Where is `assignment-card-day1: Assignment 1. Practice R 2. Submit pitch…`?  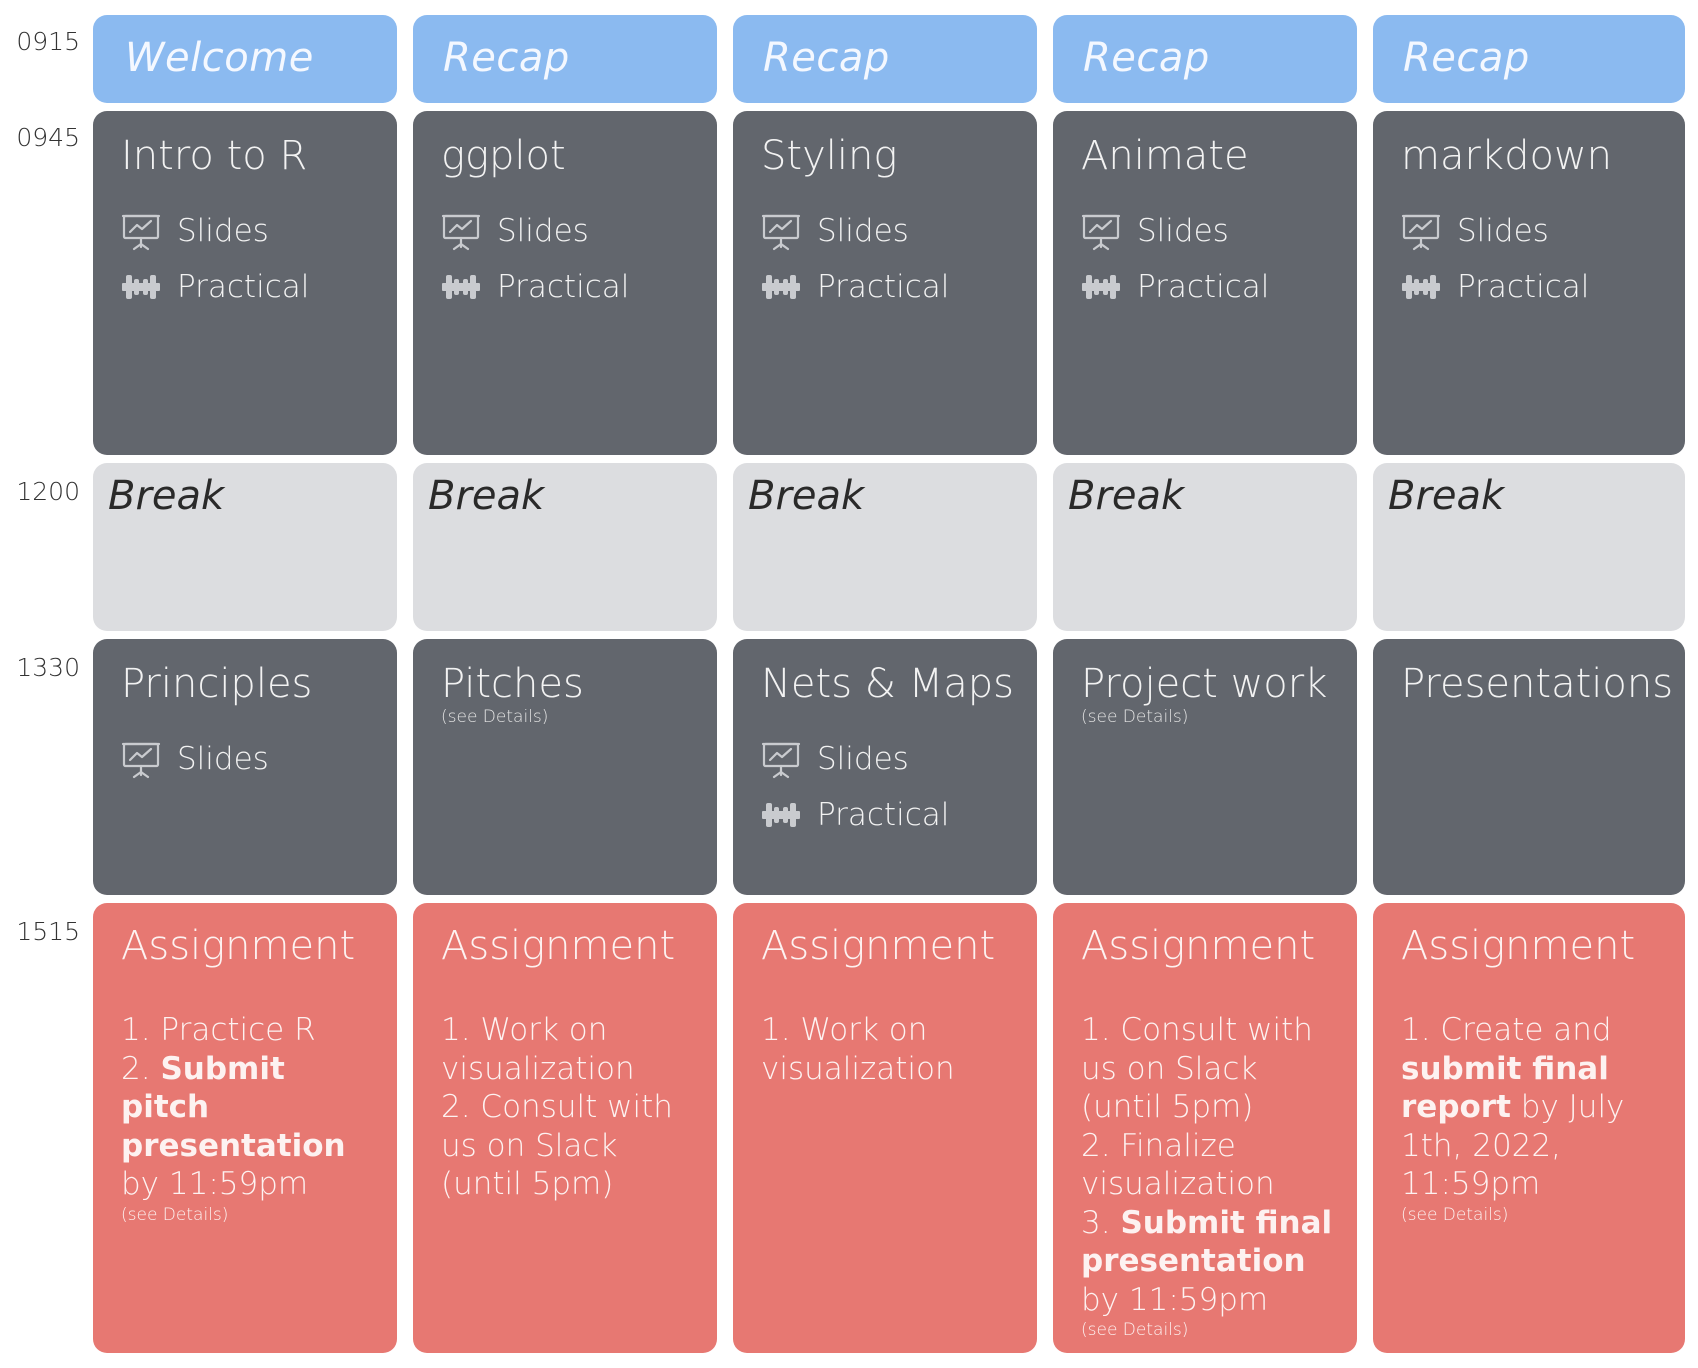 assignment-card-day1: Assignment 1. Practice R 2. Submit pitch… is located at coordinates (245, 1128).